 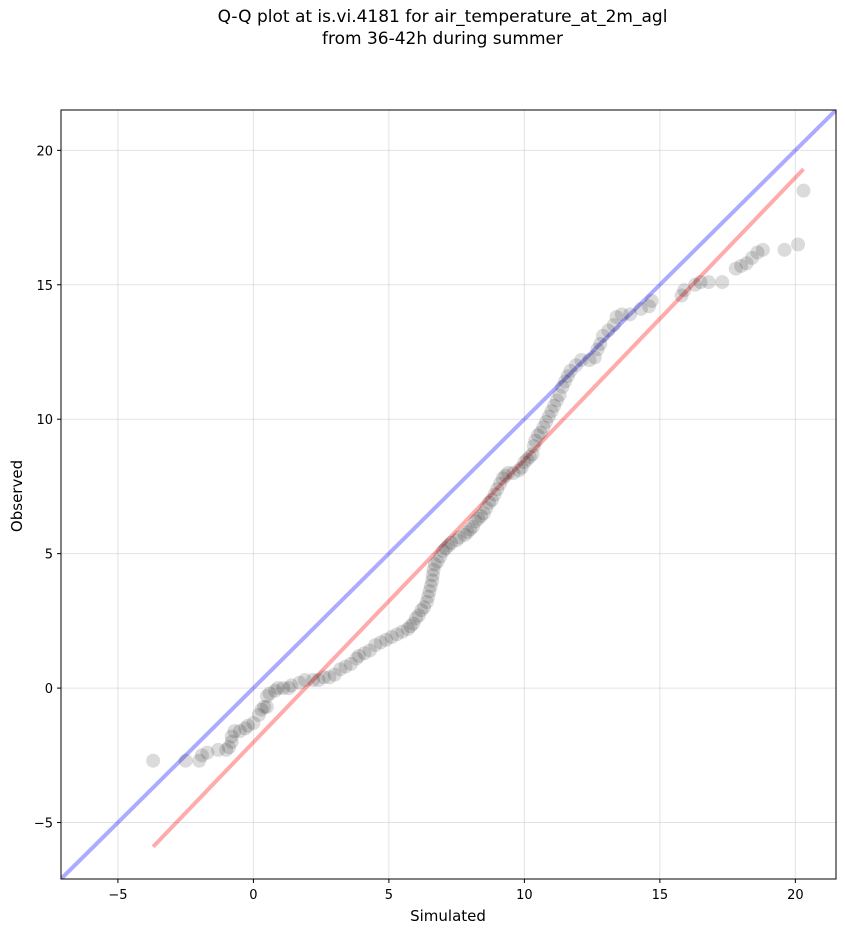 What do you see at coordinates (795, 895) in the screenshot?
I see `x-tick-label: 20` at bounding box center [795, 895].